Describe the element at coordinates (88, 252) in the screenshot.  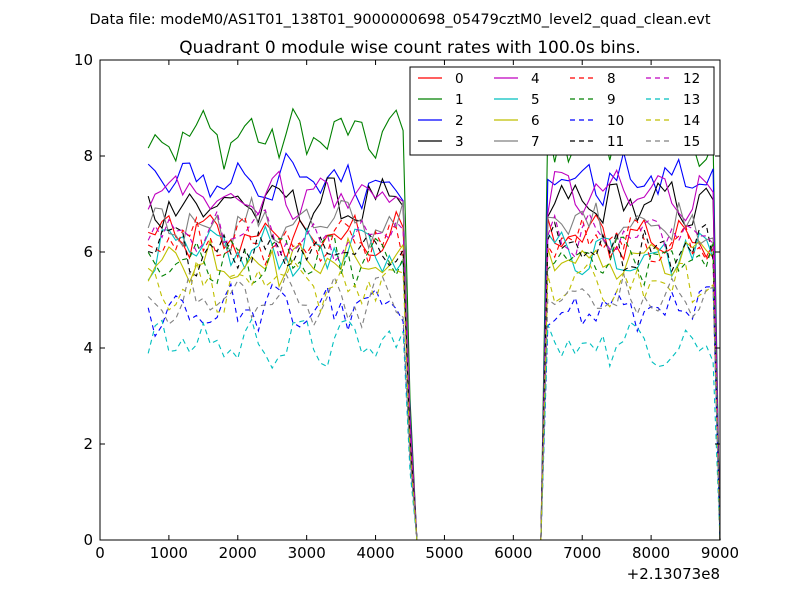
I see `y-tick-label: 6` at that location.